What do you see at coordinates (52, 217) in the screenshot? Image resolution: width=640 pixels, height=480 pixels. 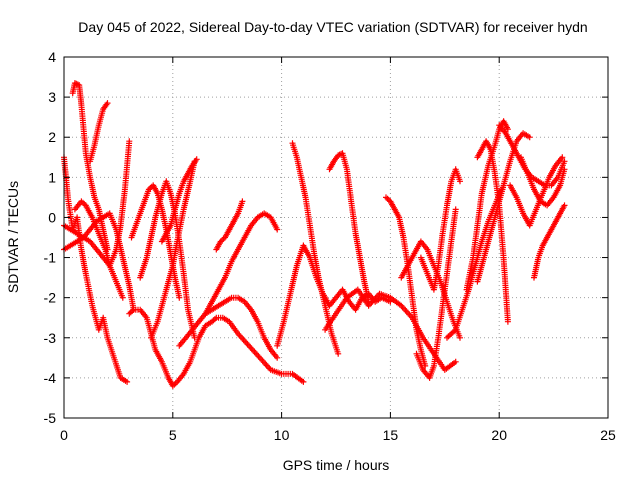 I see `y-tick-label: 0` at bounding box center [52, 217].